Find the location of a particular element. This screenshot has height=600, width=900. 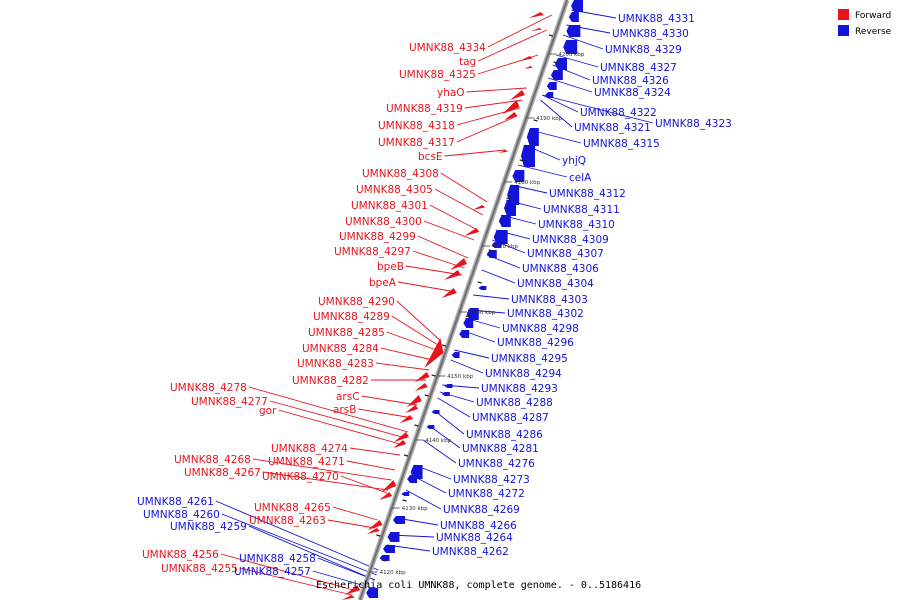

tick-label: 4140 kbp is located at coordinates (438, 441).